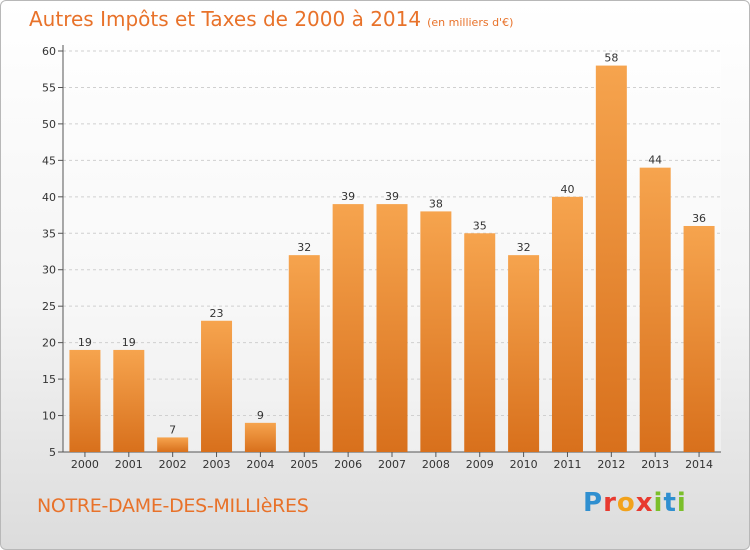 Image resolution: width=750 pixels, height=550 pixels. I want to click on value-label-2006: 39, so click(348, 196).